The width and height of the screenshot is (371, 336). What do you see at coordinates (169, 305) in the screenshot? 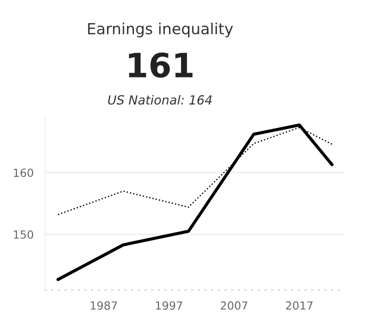
I see `x-tick-label: 1997` at bounding box center [169, 305].